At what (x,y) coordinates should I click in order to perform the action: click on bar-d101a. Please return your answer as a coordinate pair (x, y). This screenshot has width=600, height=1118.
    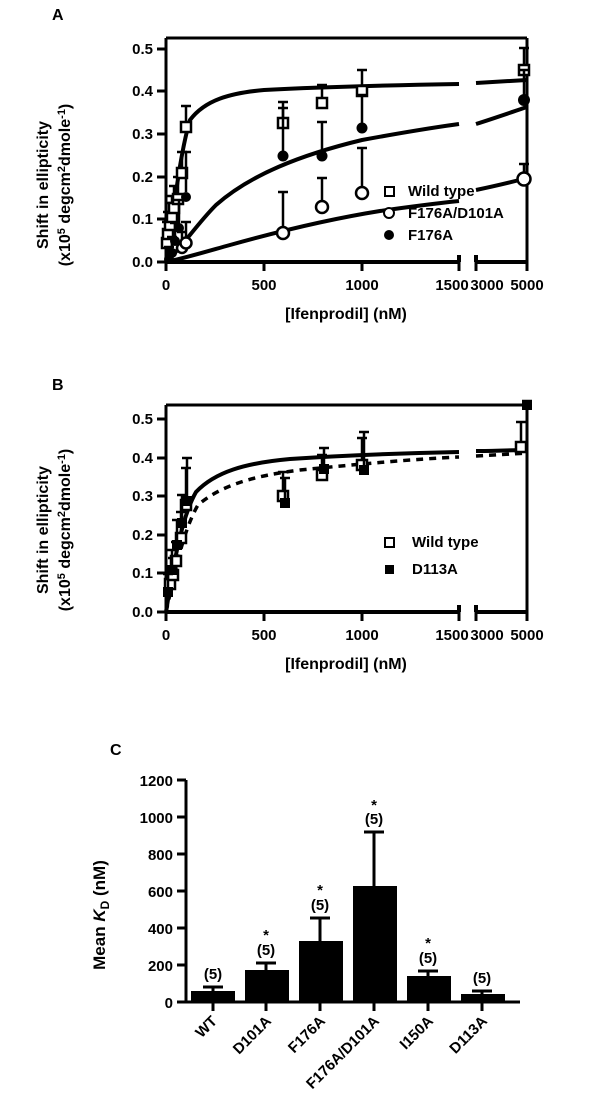
    Looking at the image, I should click on (267, 986).